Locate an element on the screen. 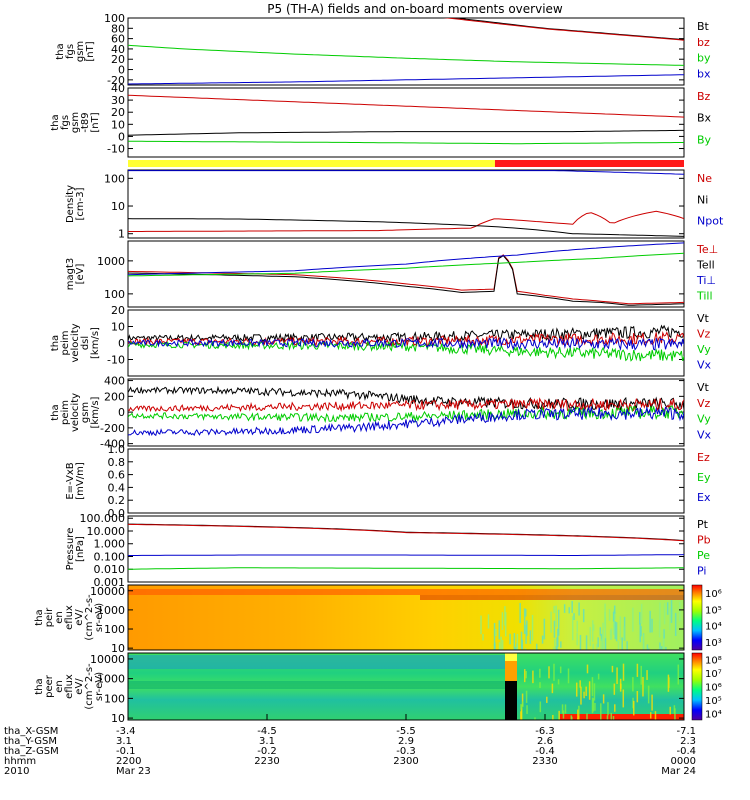  legend-by: by is located at coordinates (704, 58).